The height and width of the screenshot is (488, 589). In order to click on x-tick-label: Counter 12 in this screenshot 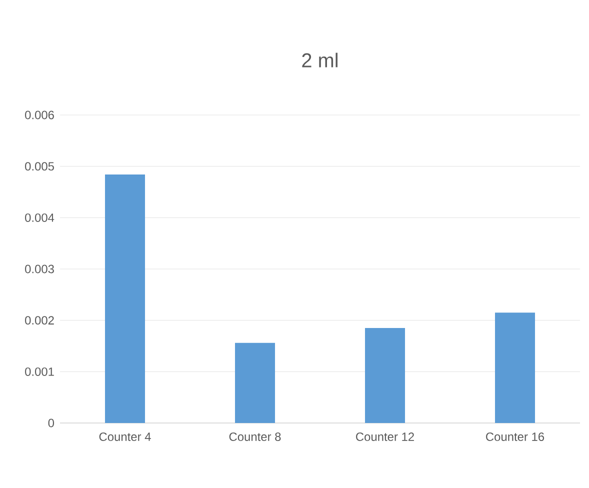, I will do `click(385, 436)`.